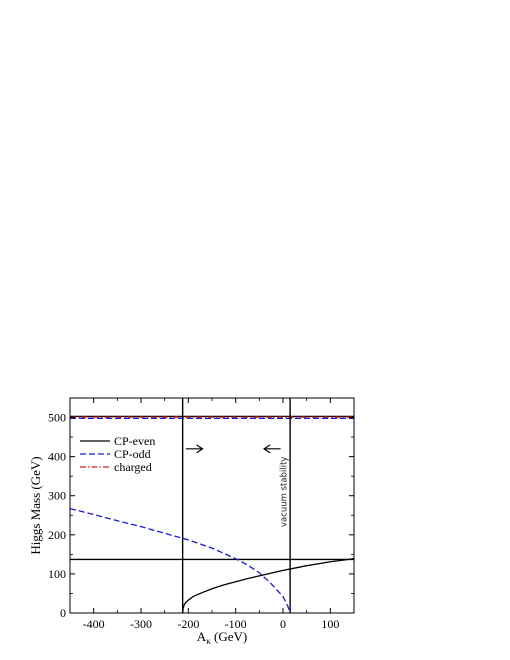  Describe the element at coordinates (188, 624) in the screenshot. I see `x-tick-label: -200` at that location.